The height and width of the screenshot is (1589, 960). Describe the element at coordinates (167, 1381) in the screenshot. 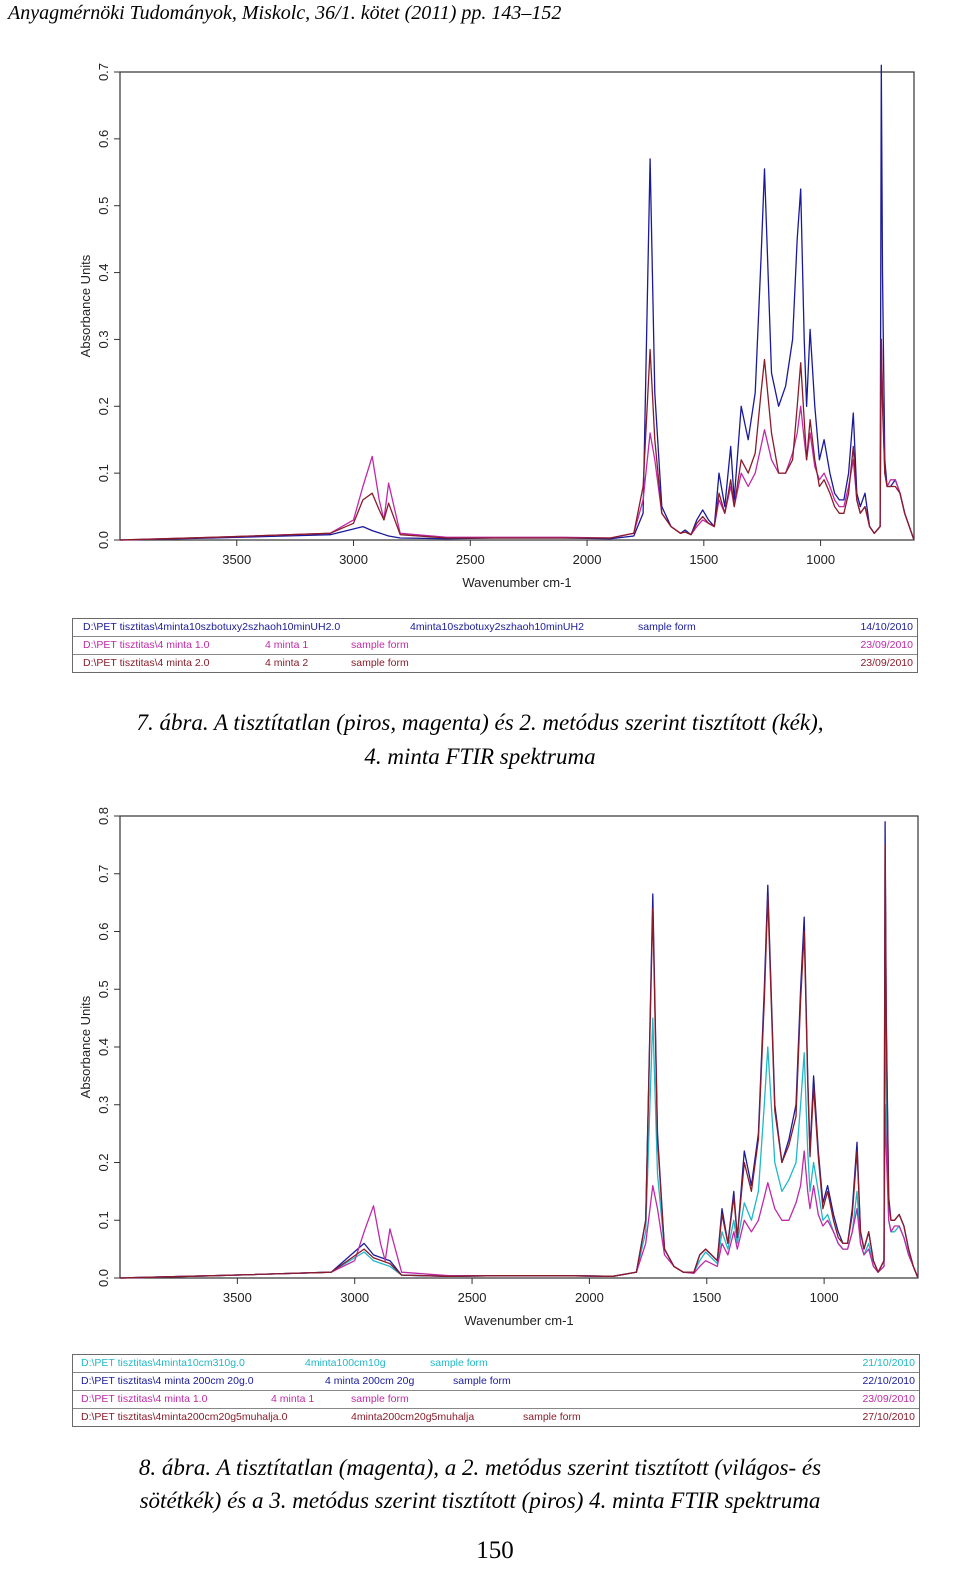

I see `legend-path: D:\PET tisztitas\4 minta 200cm 20g.0` at that location.